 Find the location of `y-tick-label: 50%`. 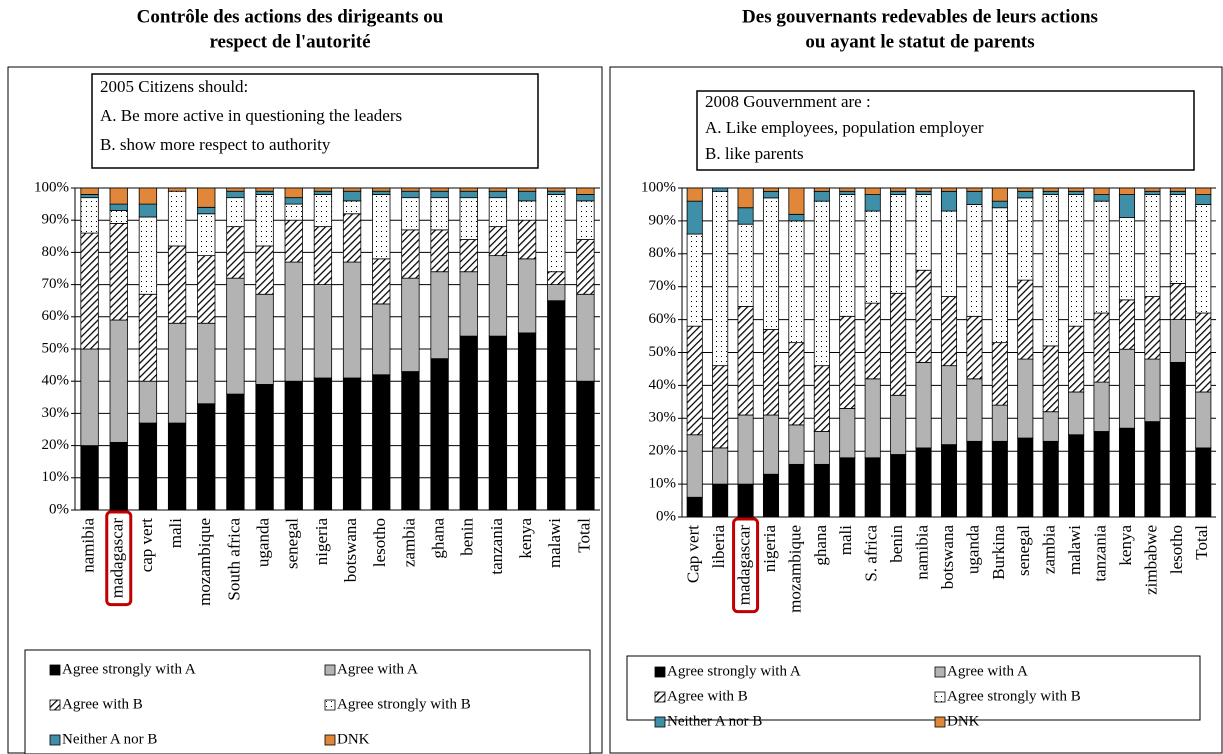

y-tick-label: 50% is located at coordinates (56, 348).